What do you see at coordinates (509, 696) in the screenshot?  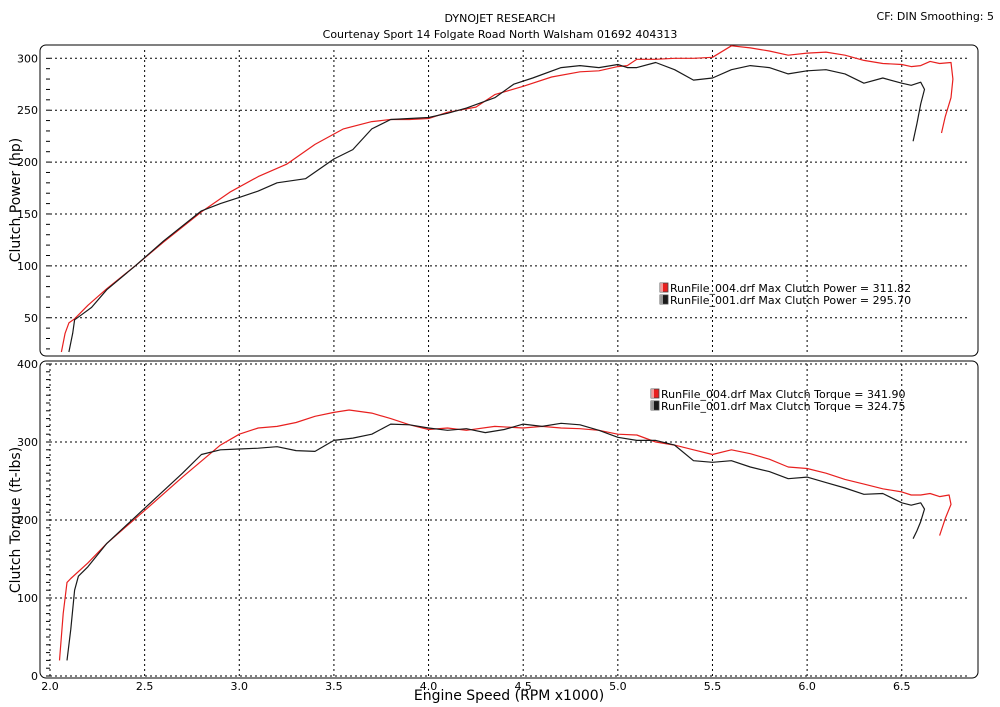 I see `xlabel: Engine Speed (RPM x1000)` at bounding box center [509, 696].